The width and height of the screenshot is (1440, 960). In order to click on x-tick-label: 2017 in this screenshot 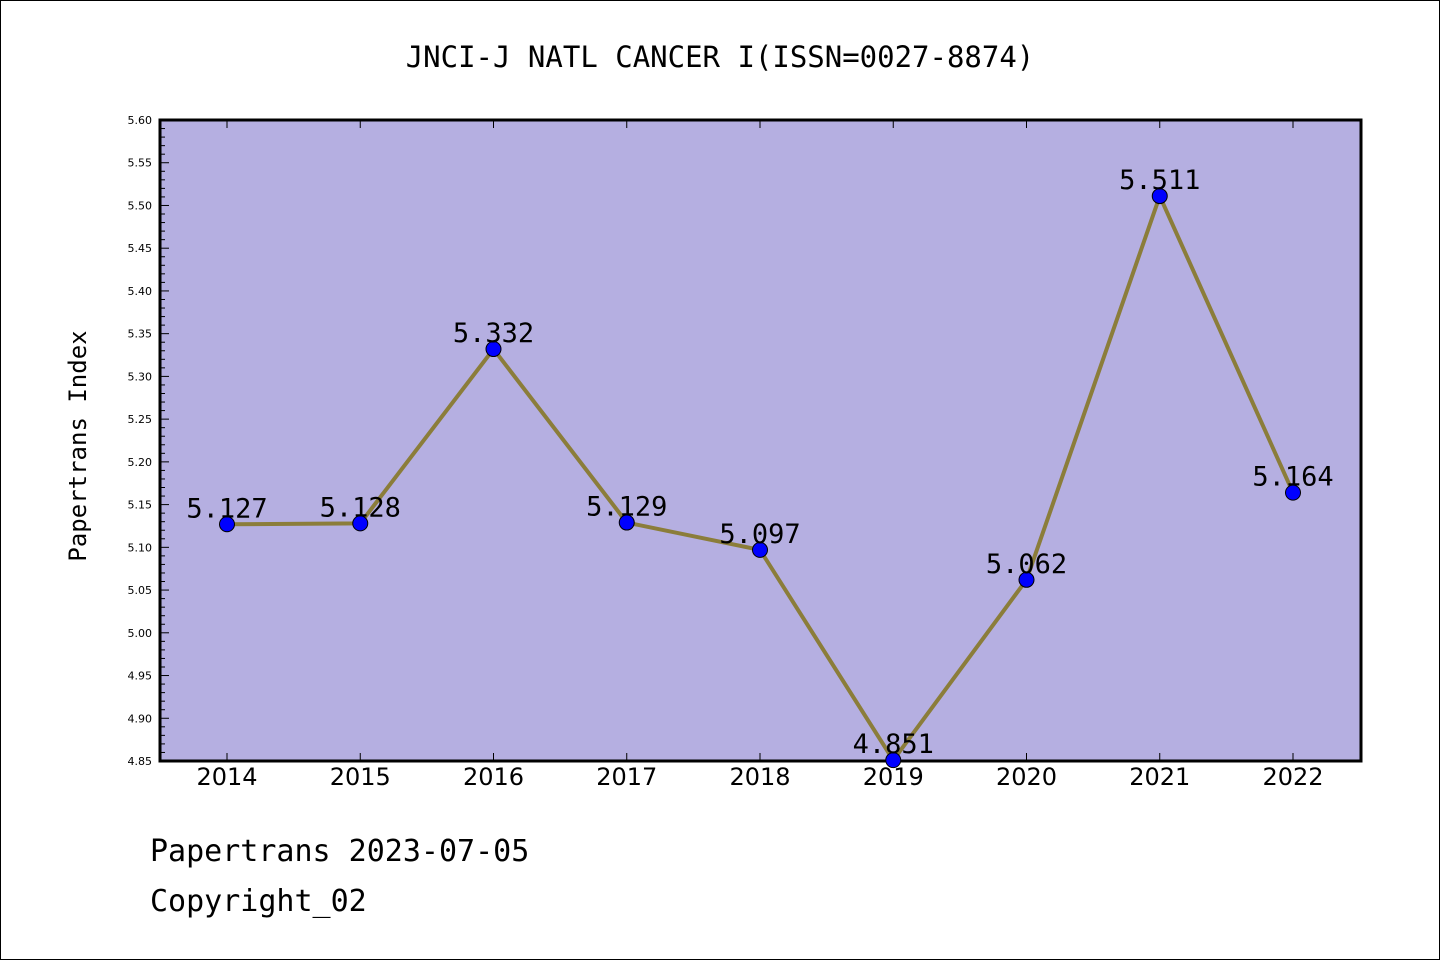, I will do `click(626, 777)`.